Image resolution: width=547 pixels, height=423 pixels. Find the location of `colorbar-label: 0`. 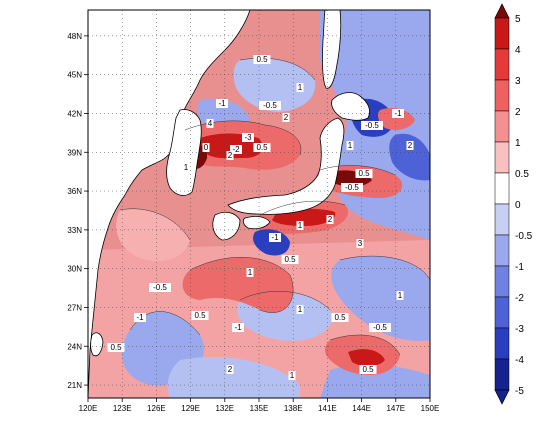

colorbar-label: 0 is located at coordinates (518, 205).